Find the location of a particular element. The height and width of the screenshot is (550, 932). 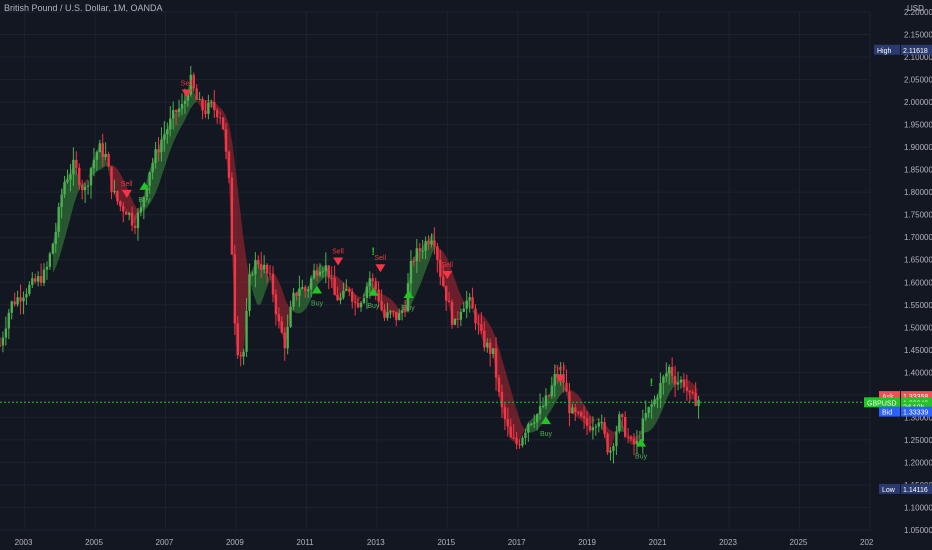

y-tick-label: 1.10000 is located at coordinates (918, 507).